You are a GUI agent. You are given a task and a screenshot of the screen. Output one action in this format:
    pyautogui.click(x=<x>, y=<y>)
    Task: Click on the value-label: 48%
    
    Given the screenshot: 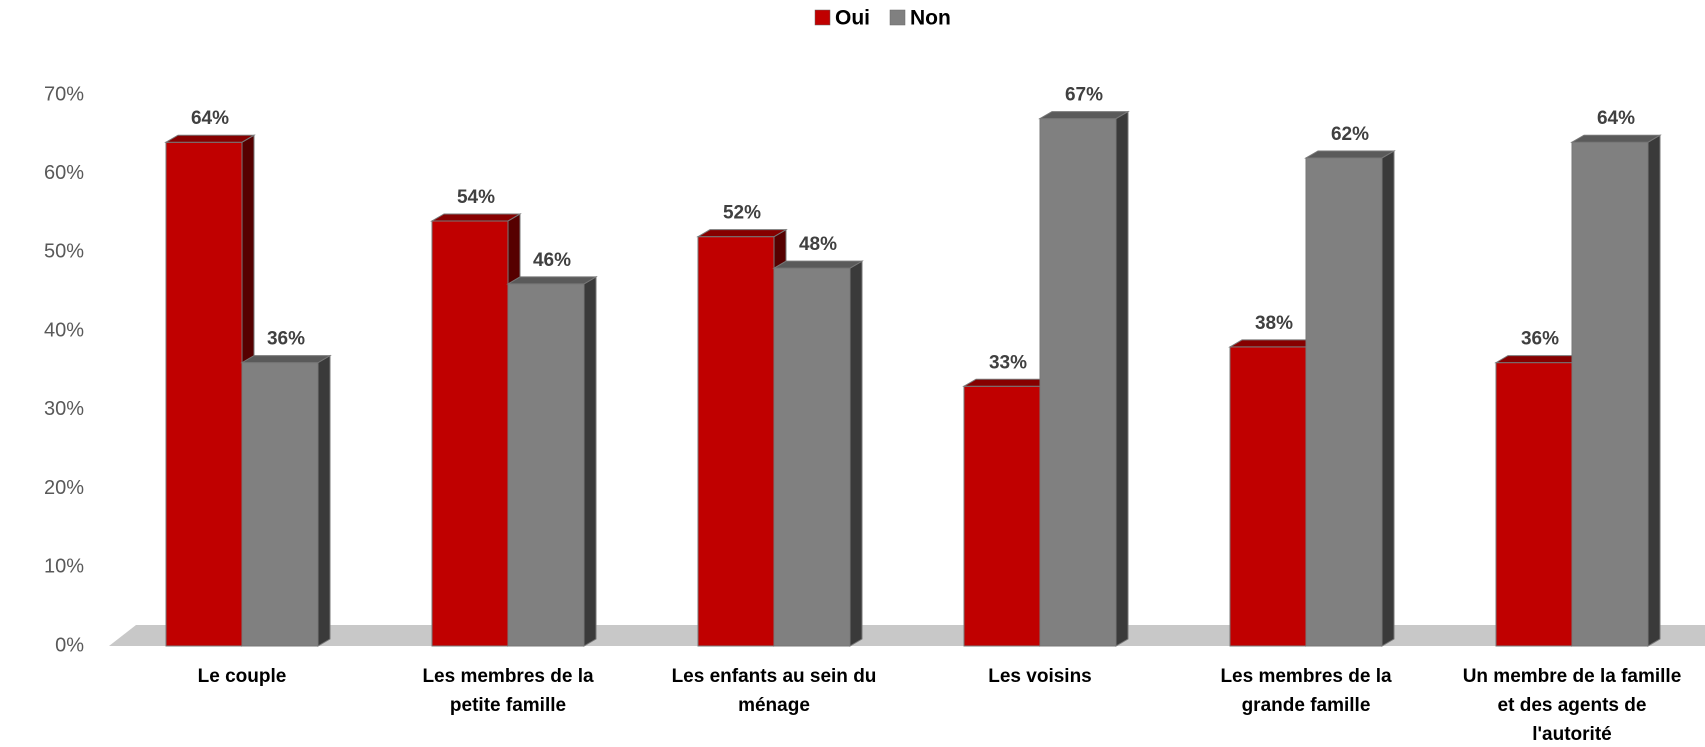 What is the action you would take?
    pyautogui.click(x=818, y=244)
    